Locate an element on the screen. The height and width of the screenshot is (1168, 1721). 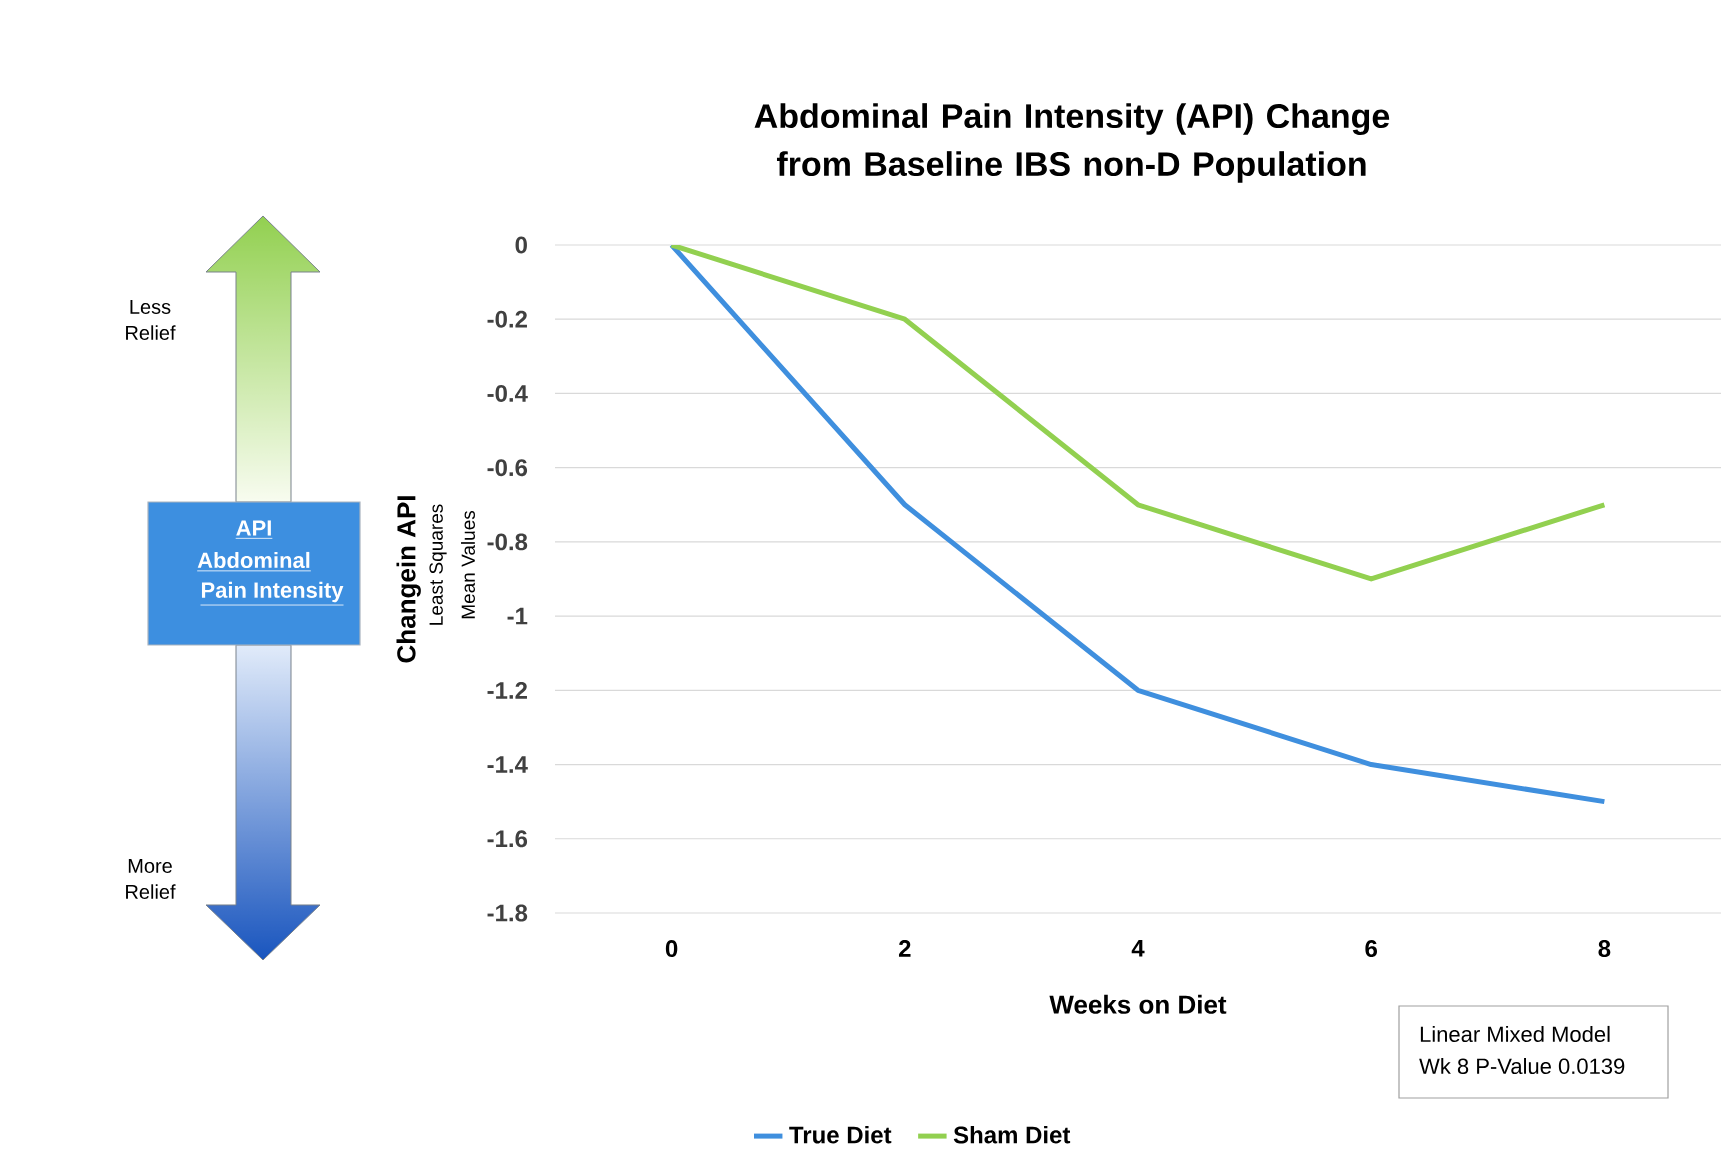
text: Pain Intensity is located at coordinates (272, 592).